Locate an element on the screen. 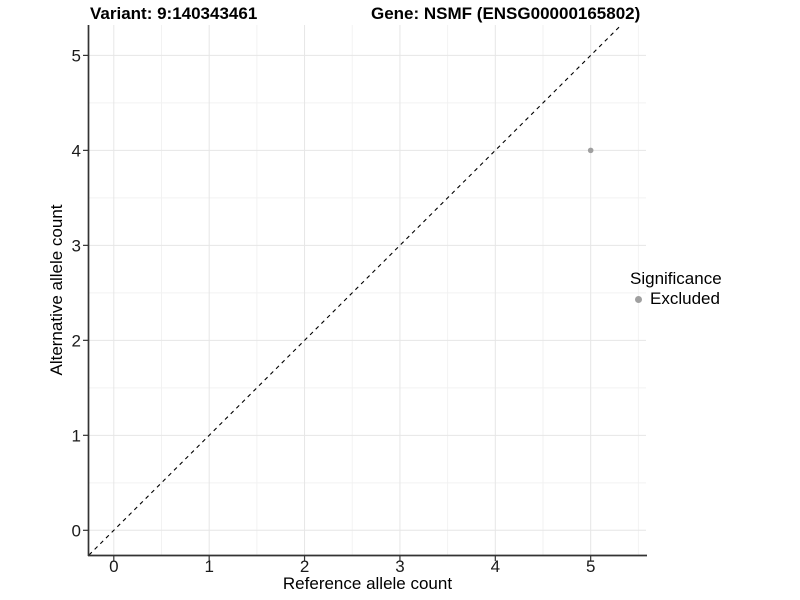 This screenshot has height=600, width=800. y-tick-label: 1 is located at coordinates (76, 435).